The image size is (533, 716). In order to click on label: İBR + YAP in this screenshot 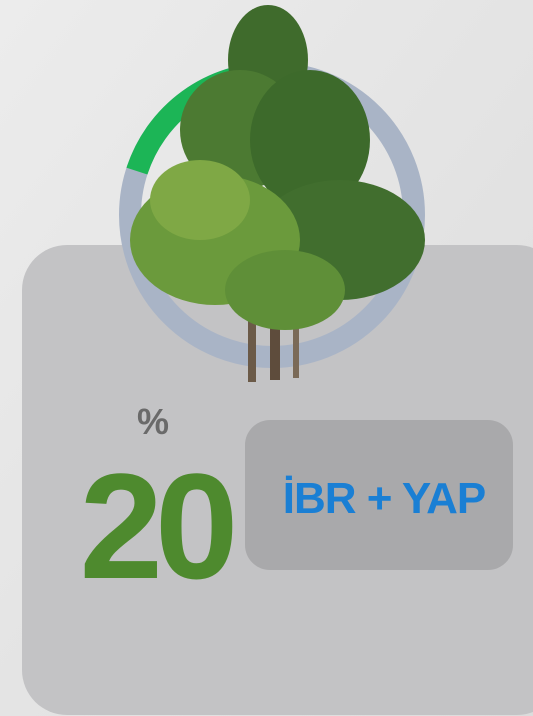, I will do `click(384, 498)`.